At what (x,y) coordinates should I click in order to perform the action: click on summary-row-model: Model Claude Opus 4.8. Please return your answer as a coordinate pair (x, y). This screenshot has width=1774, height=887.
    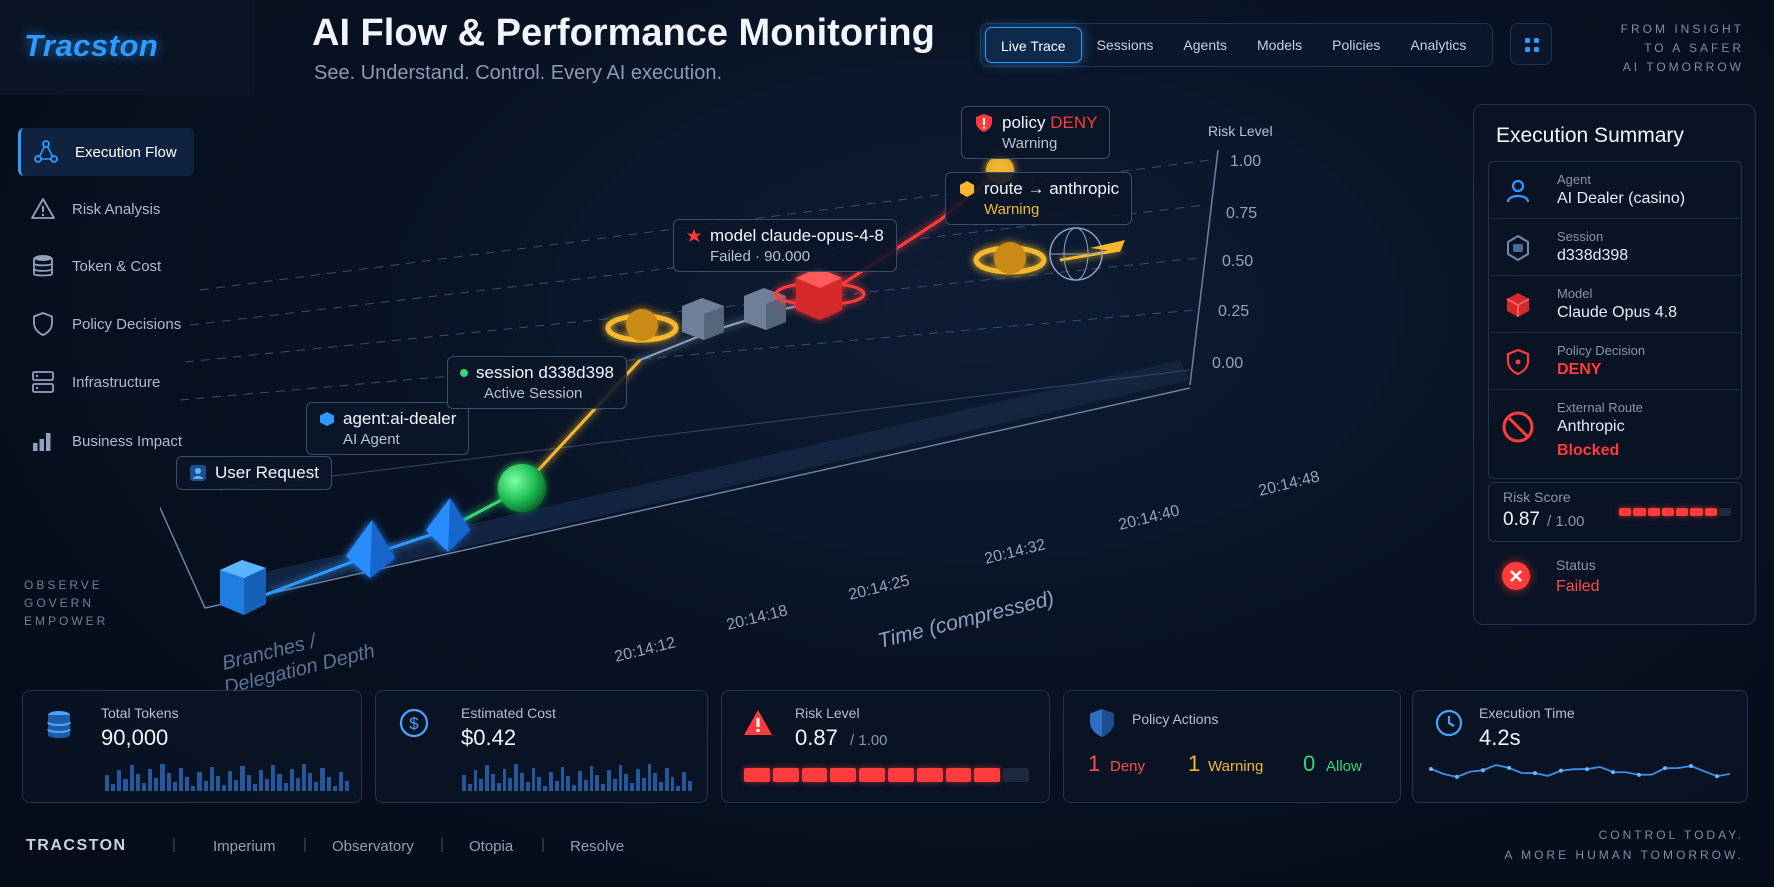
    Looking at the image, I should click on (1615, 304).